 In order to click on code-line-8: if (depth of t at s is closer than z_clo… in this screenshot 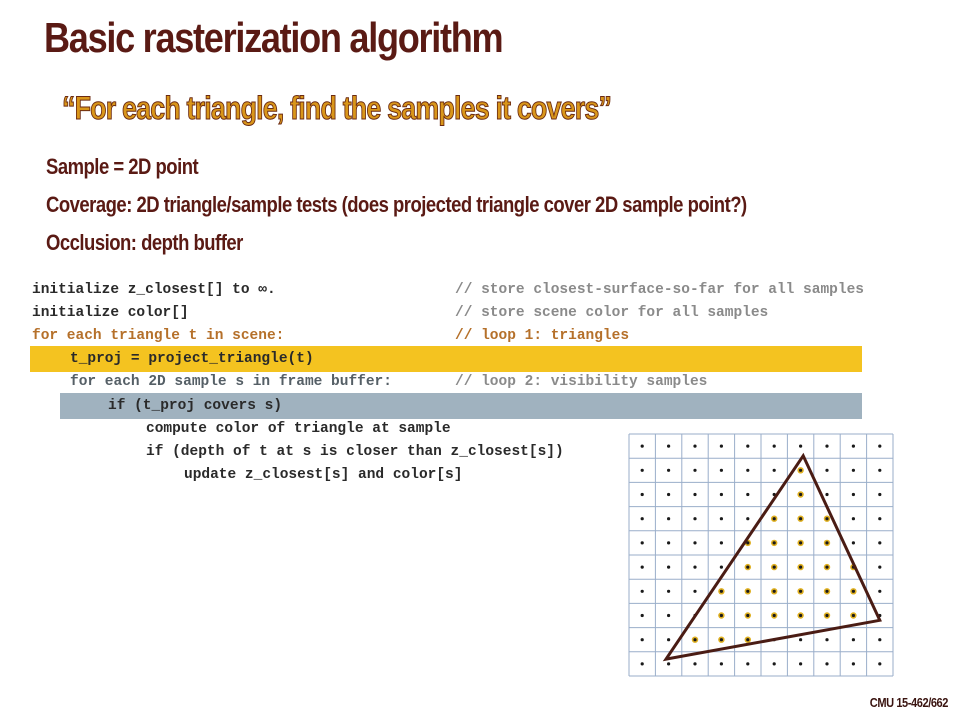, I will do `click(355, 452)`.